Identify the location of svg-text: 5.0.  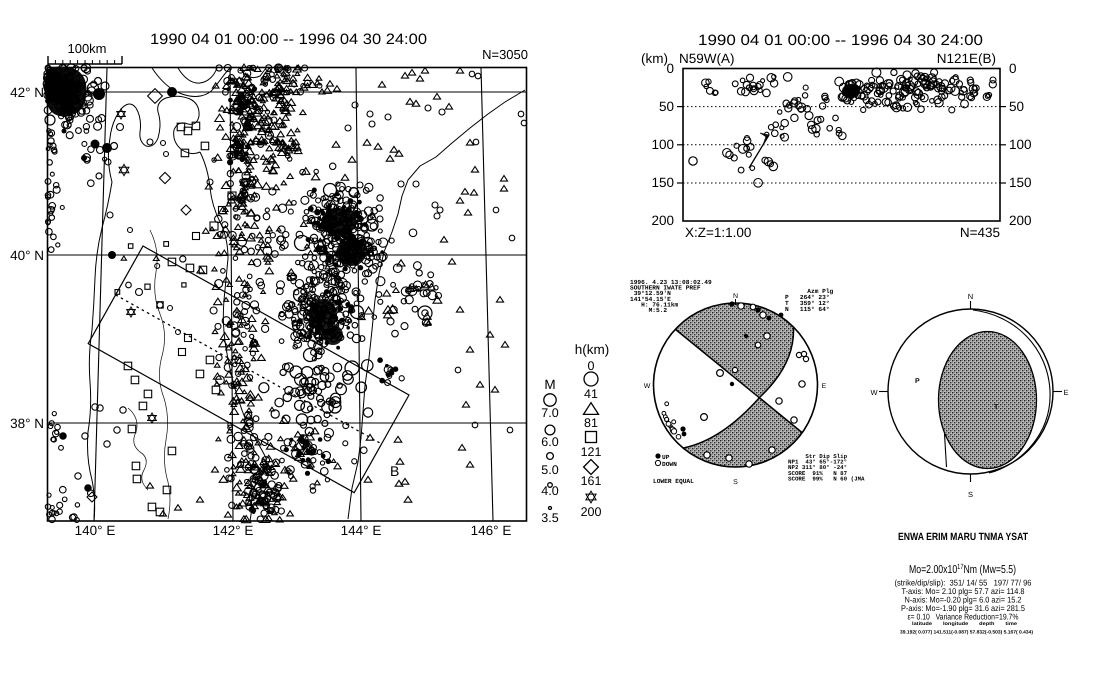
(549, 470).